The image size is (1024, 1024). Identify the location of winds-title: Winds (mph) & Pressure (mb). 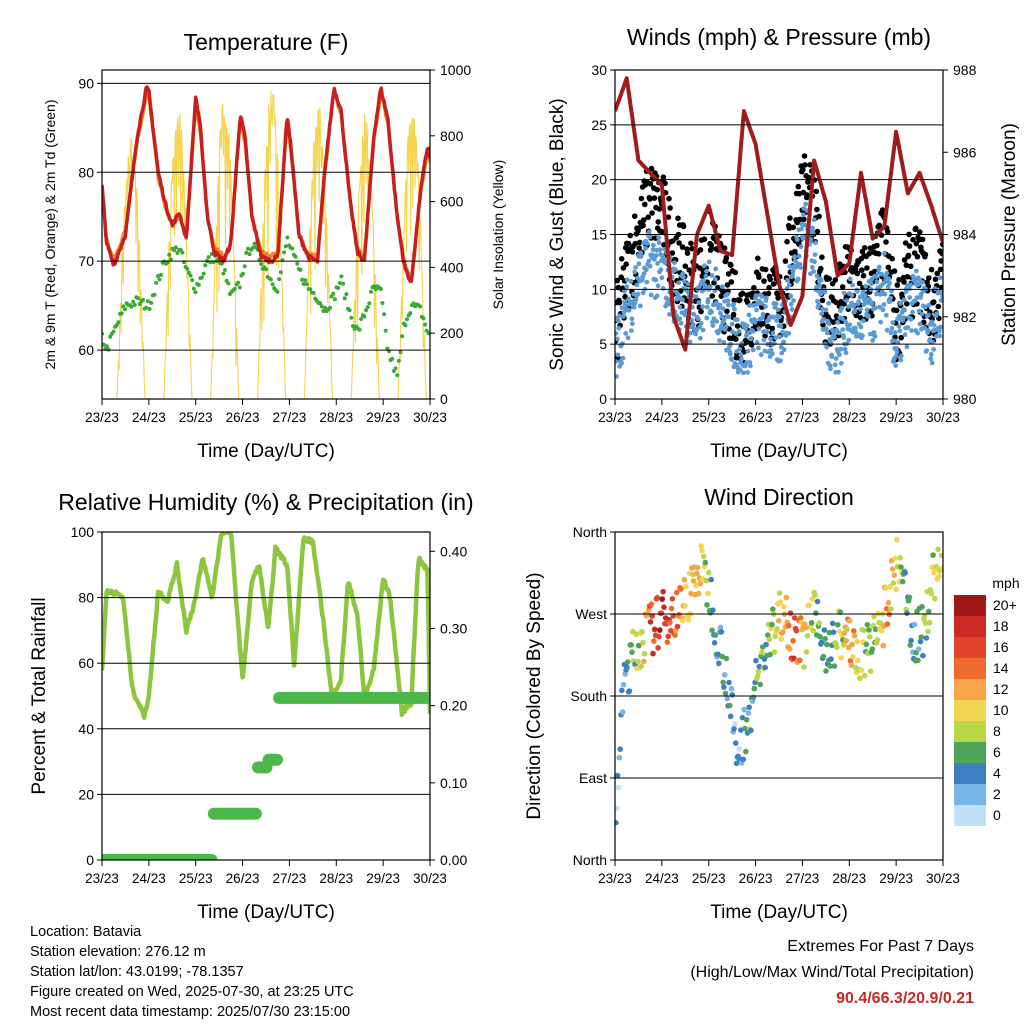
(779, 37).